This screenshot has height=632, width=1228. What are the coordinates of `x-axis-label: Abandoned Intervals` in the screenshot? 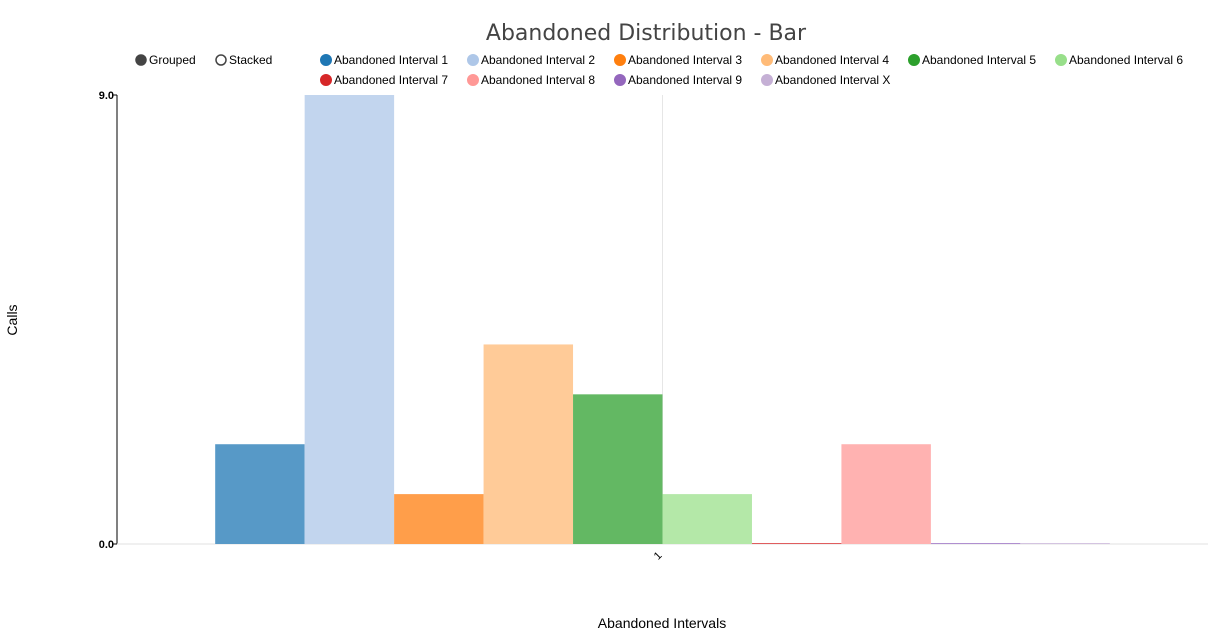 It's located at (662, 623).